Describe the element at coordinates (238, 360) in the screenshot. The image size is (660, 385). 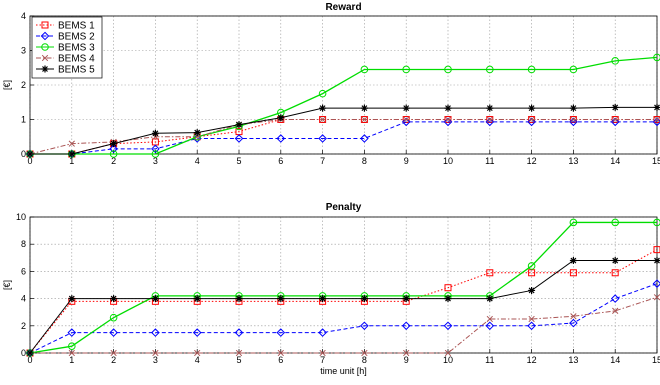
I see `x-tick-label: 5` at that location.